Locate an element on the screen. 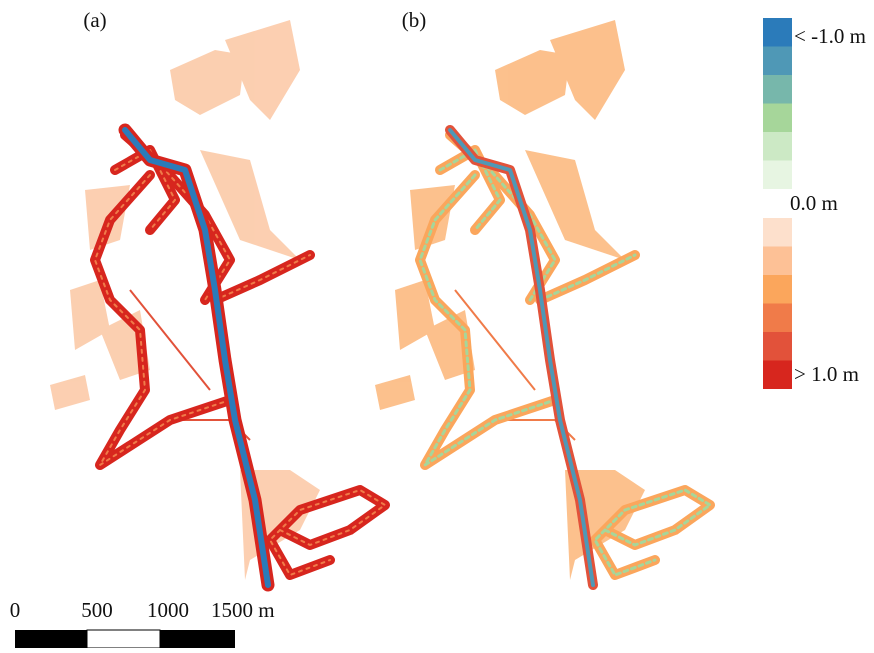  legend-label: 0.0 m is located at coordinates (814, 203).